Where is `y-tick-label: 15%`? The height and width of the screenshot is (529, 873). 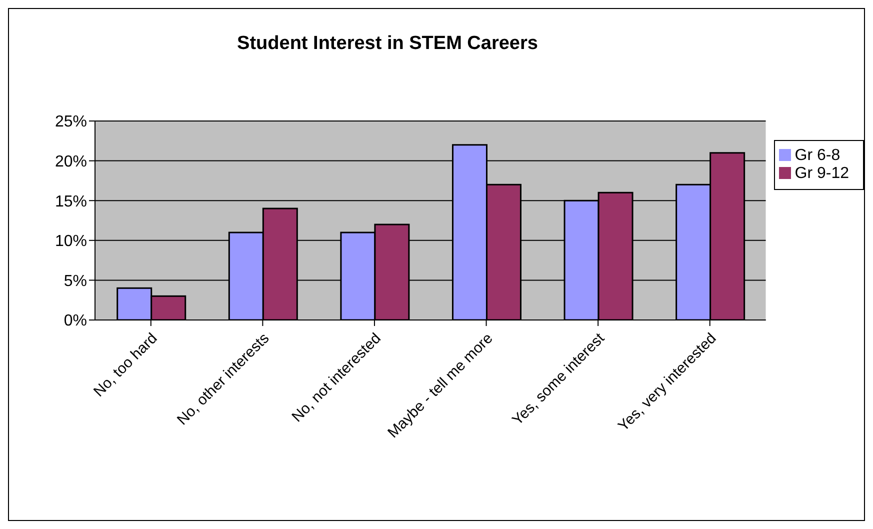
y-tick-label: 15% is located at coordinates (70, 201).